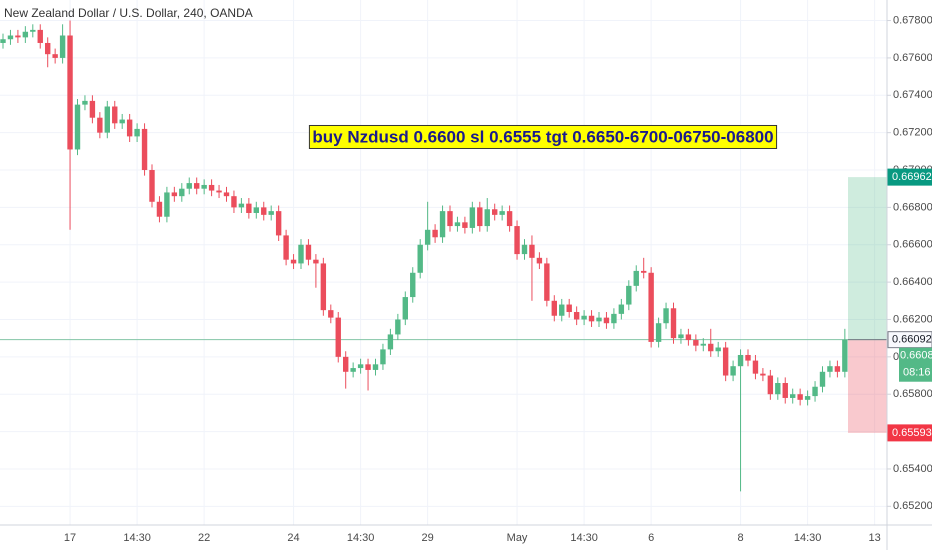  Describe the element at coordinates (651, 538) in the screenshot. I see `x-tick-label: 6` at that location.